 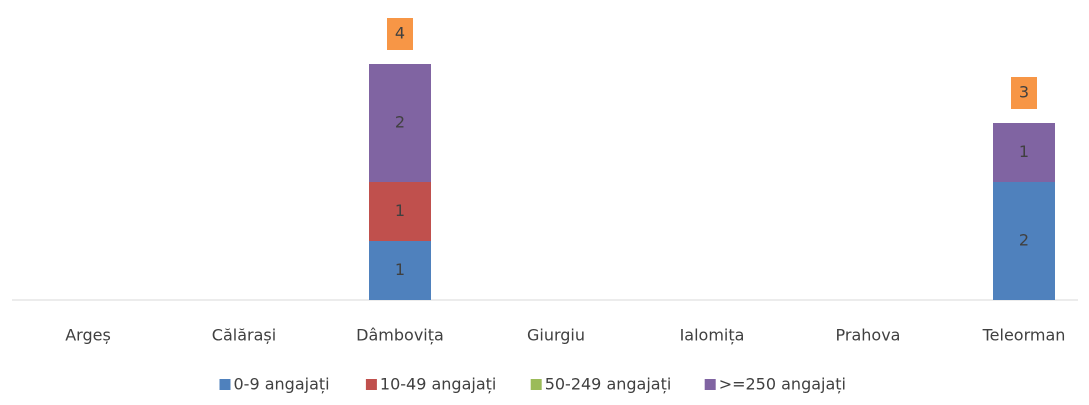 What do you see at coordinates (782, 384) in the screenshot?
I see `legend-label: >=250 angajați` at bounding box center [782, 384].